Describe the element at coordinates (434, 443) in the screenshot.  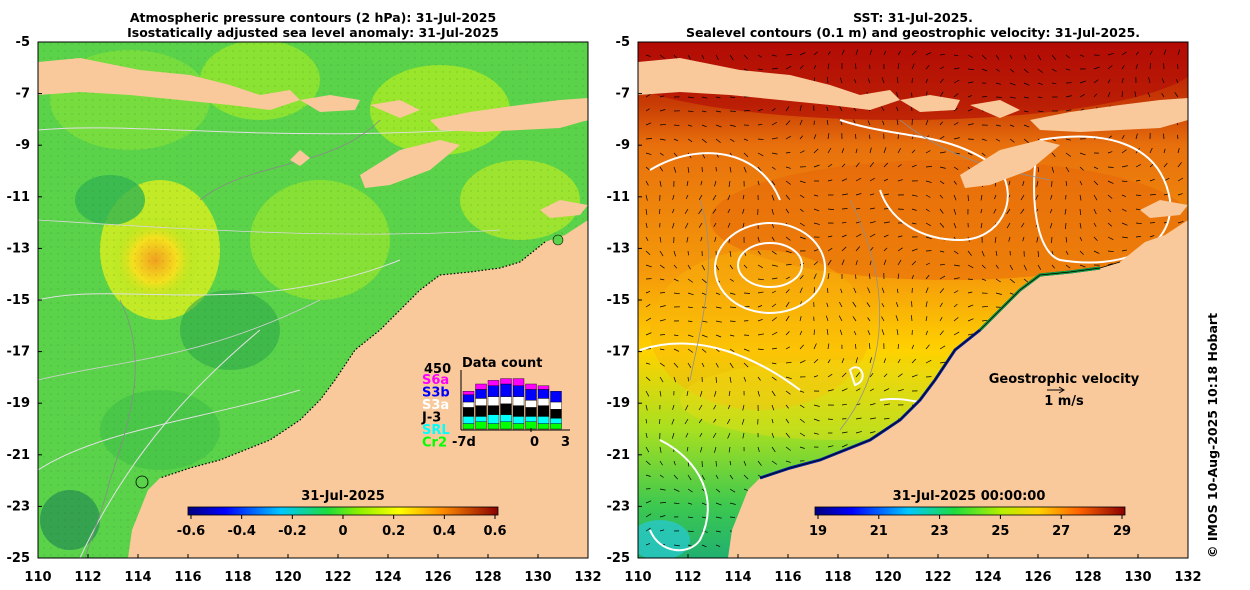
I see `satellite-label-cr2: Cr2` at that location.